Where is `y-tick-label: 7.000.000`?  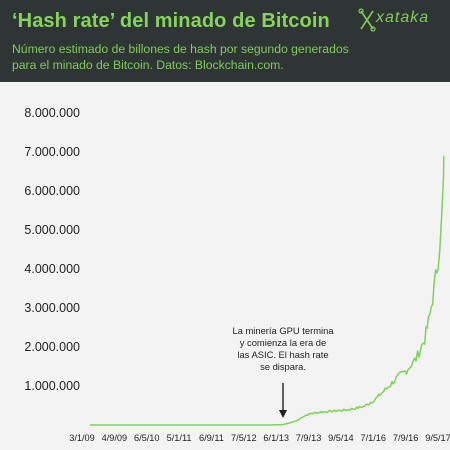 y-tick-label: 7.000.000 is located at coordinates (52, 152).